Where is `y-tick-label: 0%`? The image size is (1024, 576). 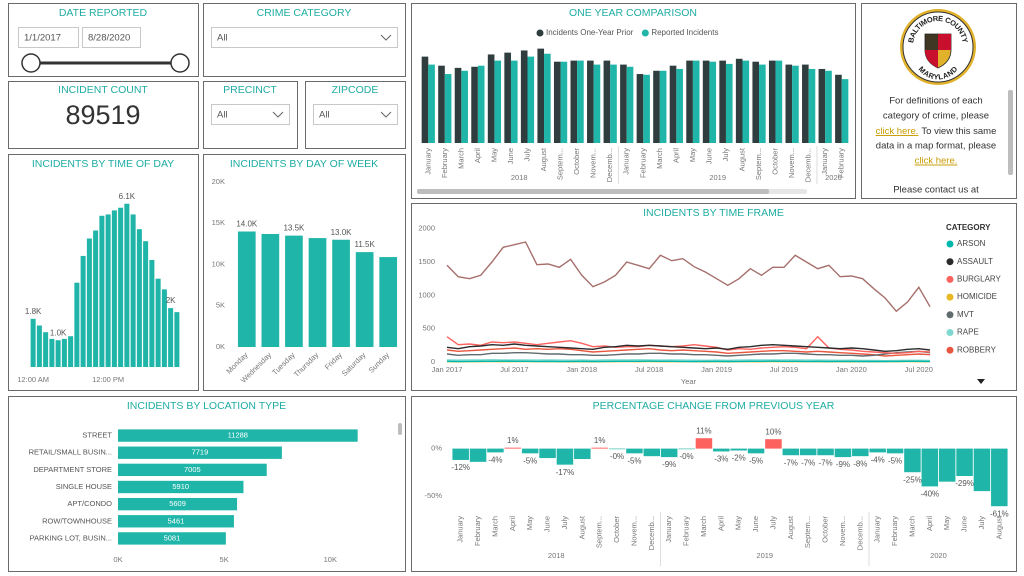
y-tick-label: 0% is located at coordinates (436, 448).